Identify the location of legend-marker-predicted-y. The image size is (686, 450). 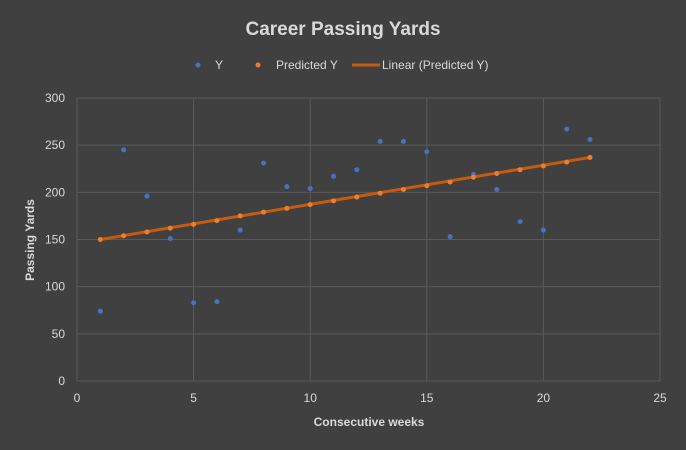
(258, 65).